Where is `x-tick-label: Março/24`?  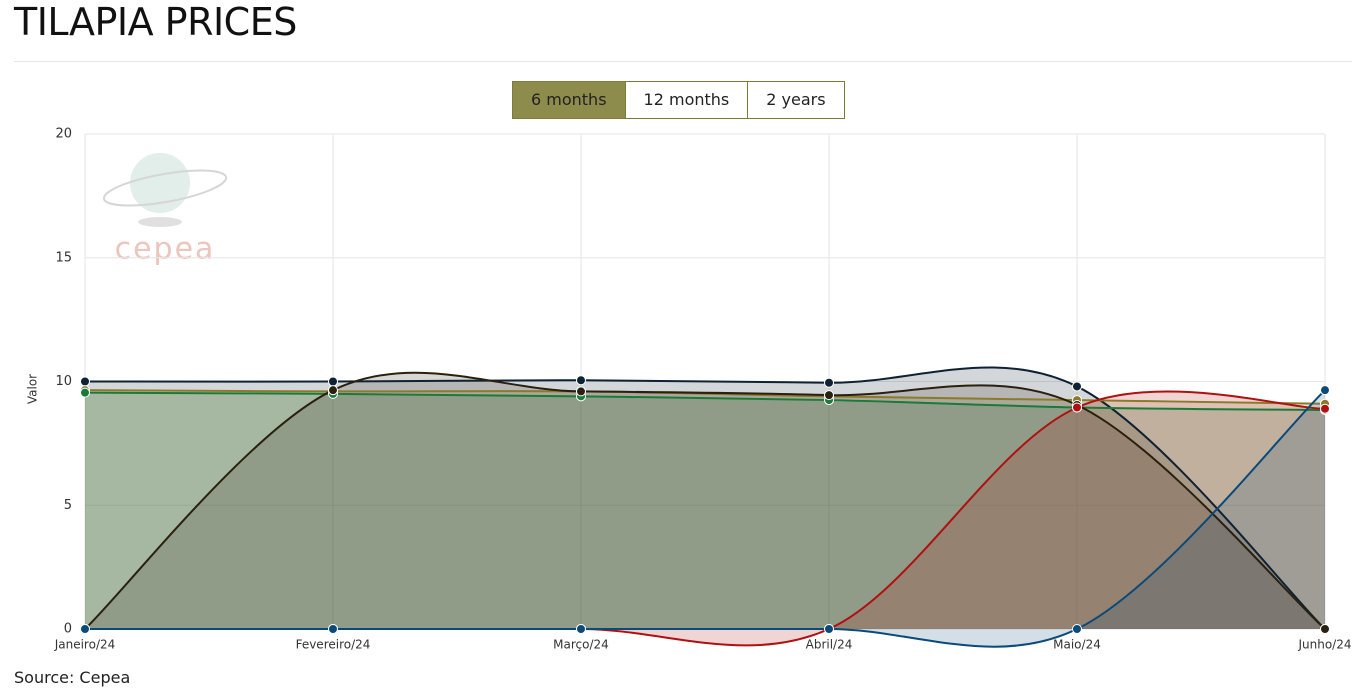
x-tick-label: Março/24 is located at coordinates (581, 645).